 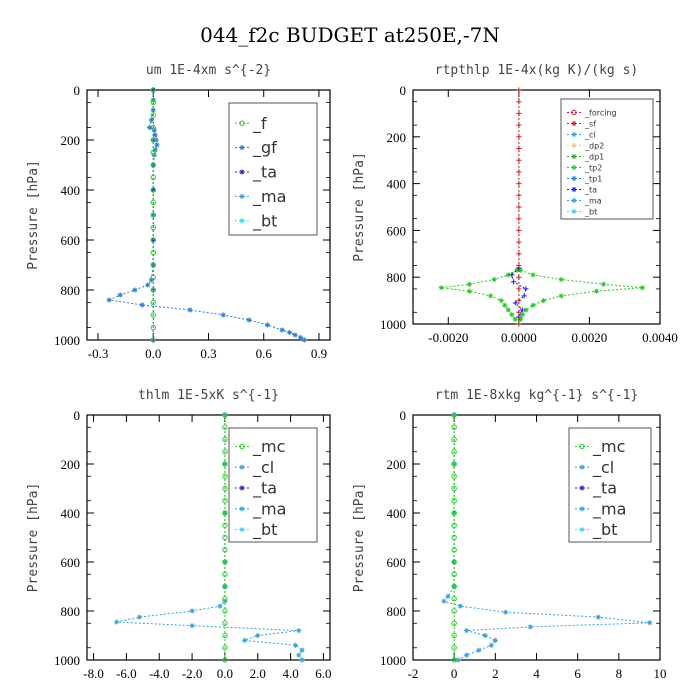 I want to click on y-tick-label: 600, so click(x=71, y=240).